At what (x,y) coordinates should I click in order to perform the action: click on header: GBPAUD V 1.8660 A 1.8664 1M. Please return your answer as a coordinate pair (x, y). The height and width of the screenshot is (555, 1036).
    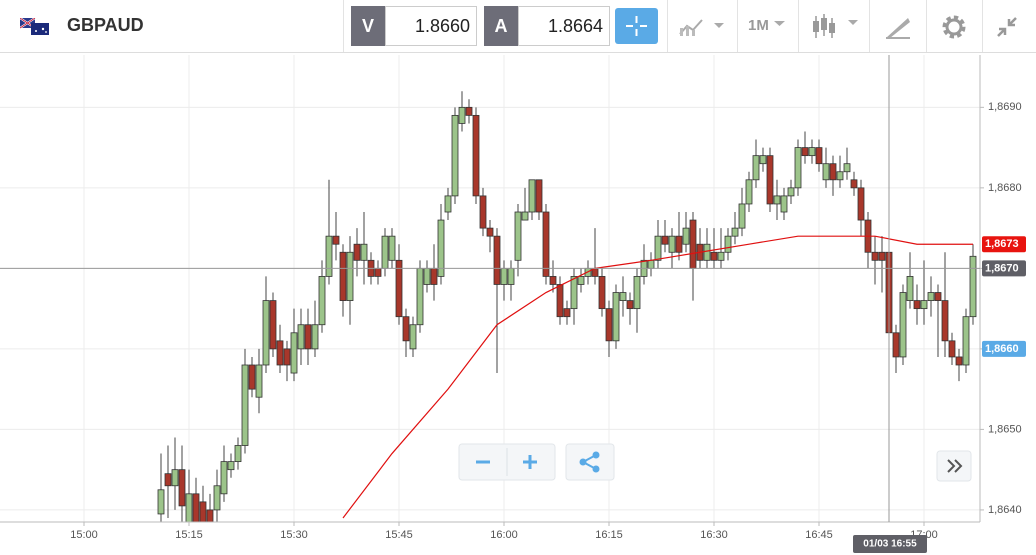
    Looking at the image, I should click on (518, 26).